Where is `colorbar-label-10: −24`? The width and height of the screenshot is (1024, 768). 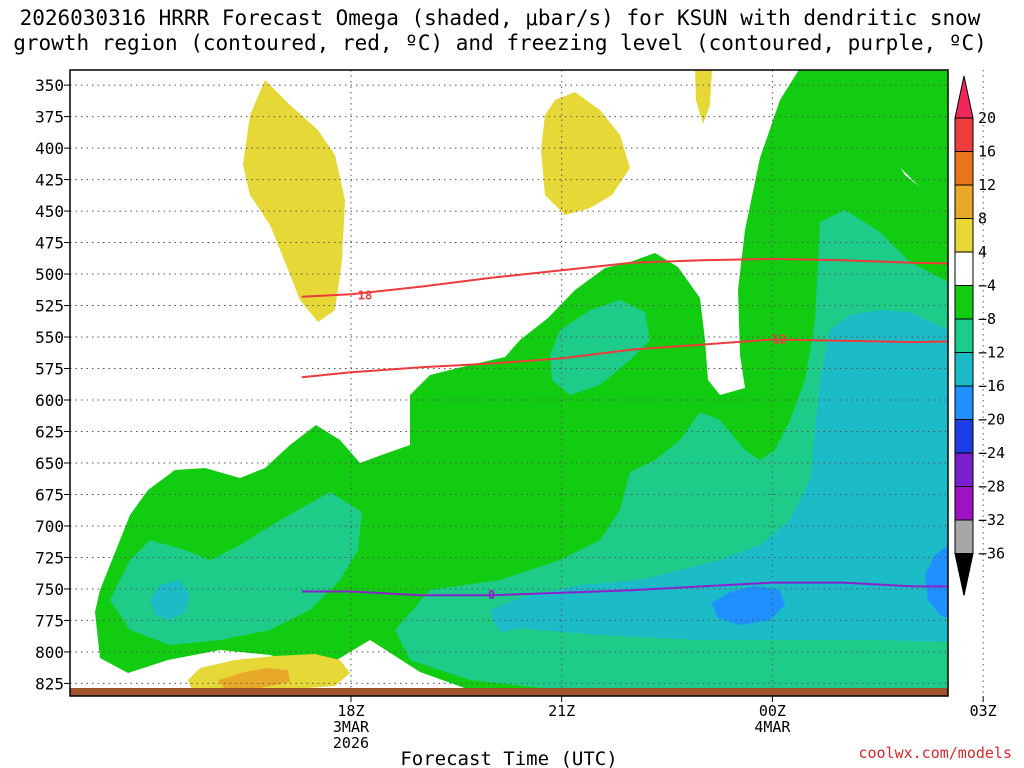 colorbar-label-10: −24 is located at coordinates (991, 453).